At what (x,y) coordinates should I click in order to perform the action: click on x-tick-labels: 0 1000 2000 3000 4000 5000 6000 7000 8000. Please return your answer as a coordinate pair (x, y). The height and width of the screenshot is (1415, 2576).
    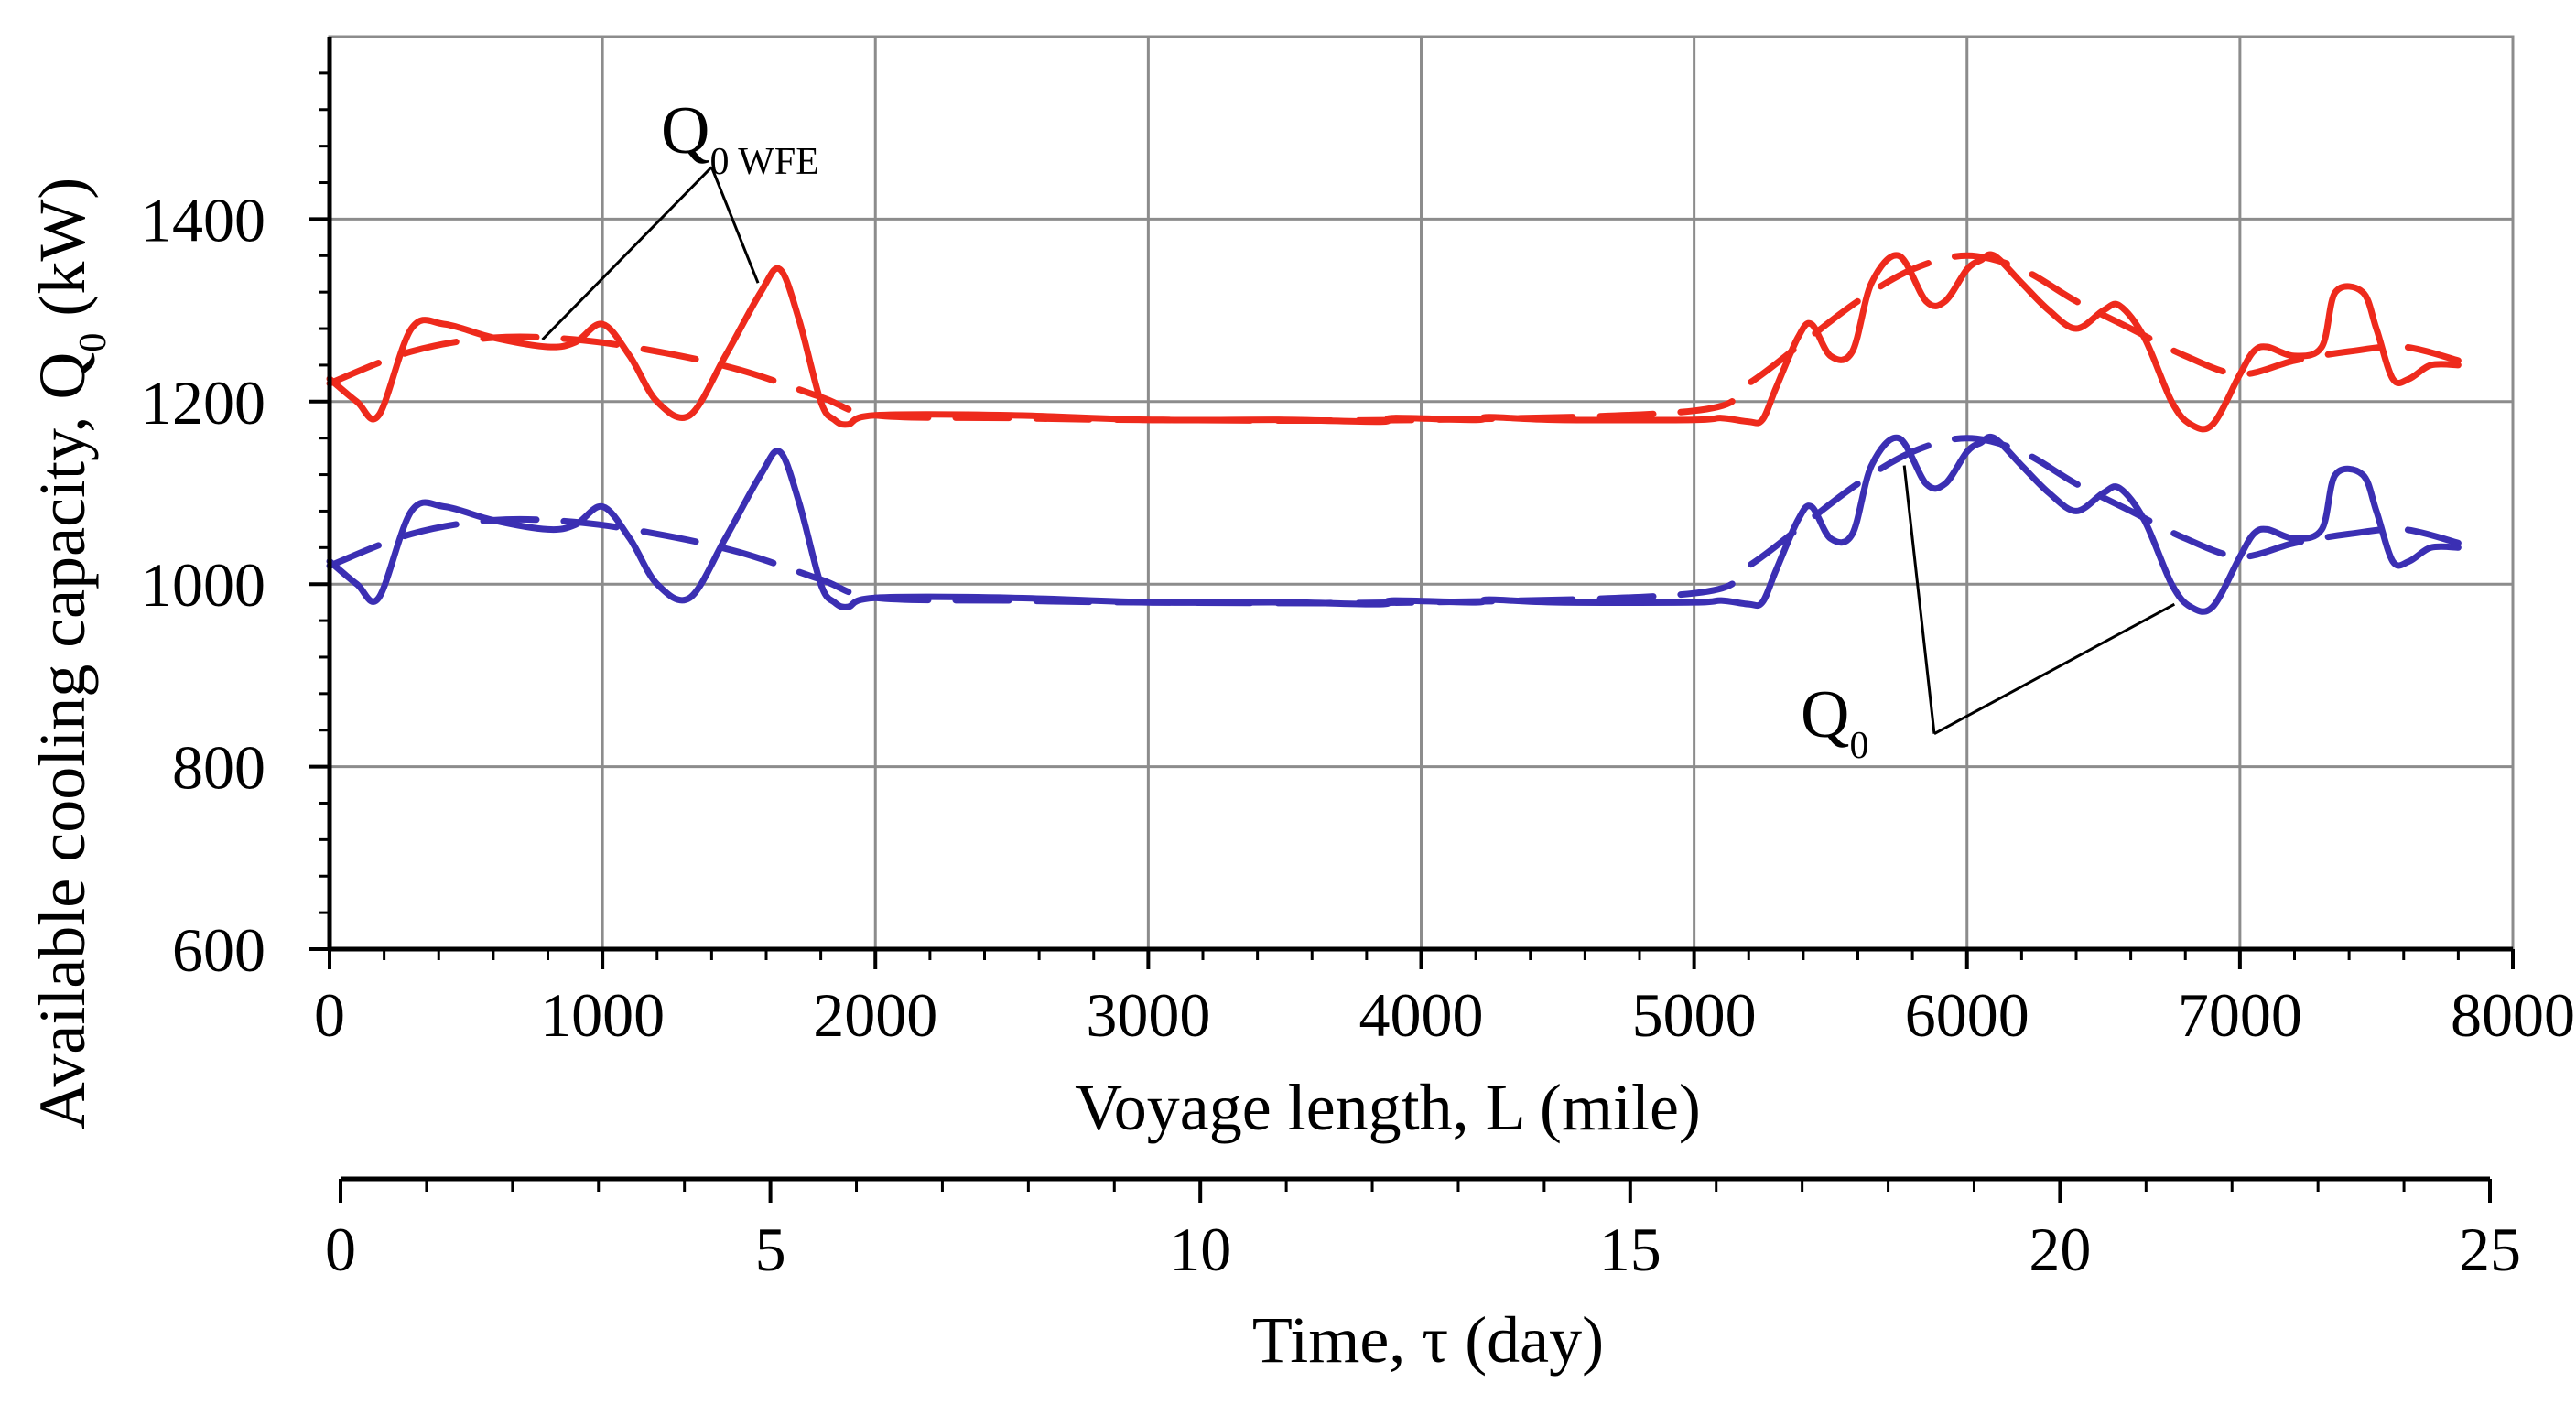
    Looking at the image, I should click on (1445, 1015).